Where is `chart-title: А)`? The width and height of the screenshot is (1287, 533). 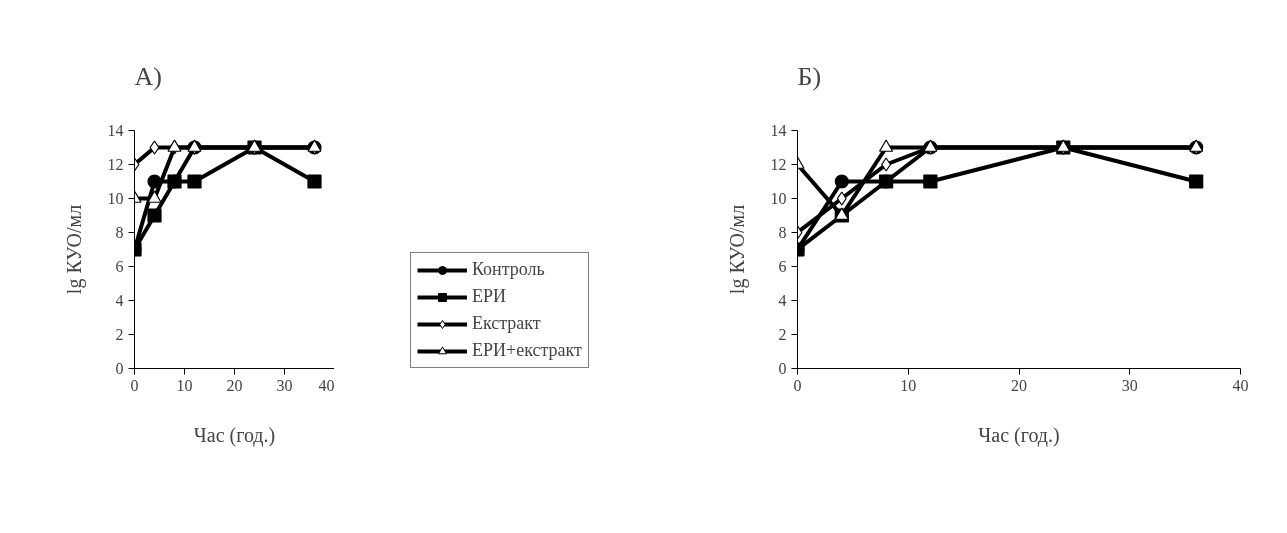 chart-title: А) is located at coordinates (148, 76).